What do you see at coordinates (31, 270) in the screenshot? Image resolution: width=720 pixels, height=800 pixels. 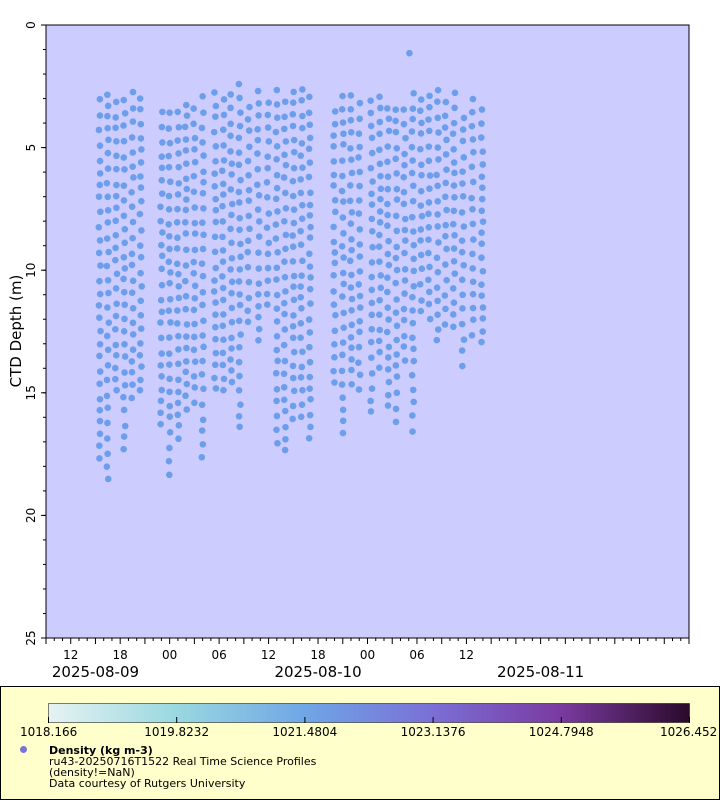 I see `y-tick-label: 10` at bounding box center [31, 270].